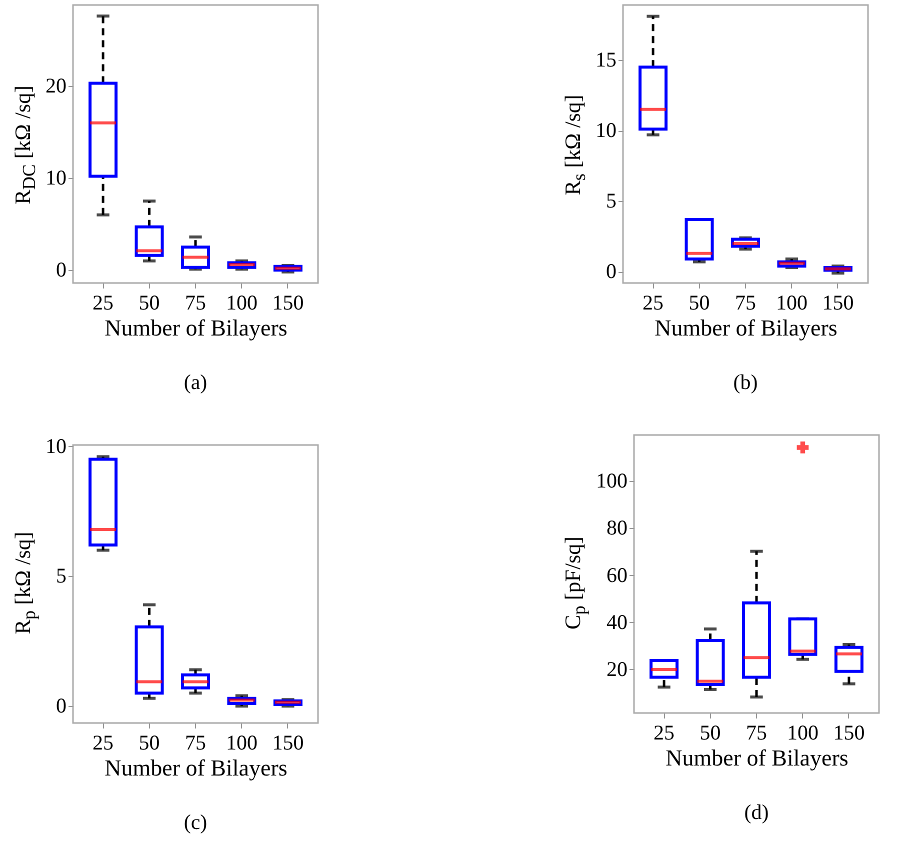 This screenshot has height=852, width=907. I want to click on text: (a), so click(196, 382).